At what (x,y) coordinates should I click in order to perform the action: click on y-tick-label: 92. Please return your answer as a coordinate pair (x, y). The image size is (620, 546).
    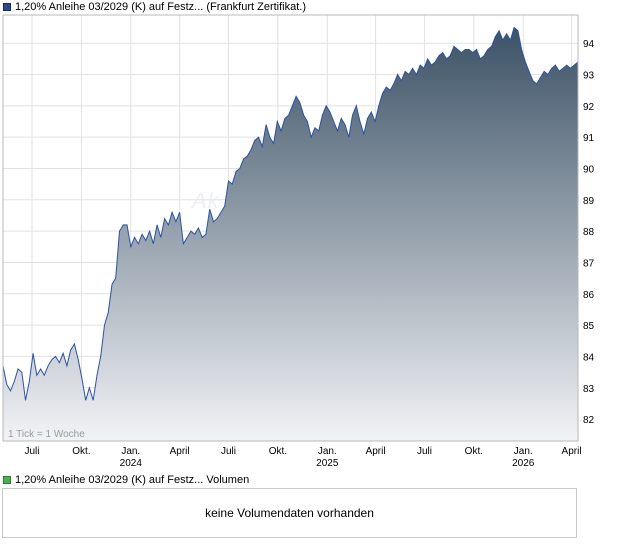
    Looking at the image, I should click on (589, 107).